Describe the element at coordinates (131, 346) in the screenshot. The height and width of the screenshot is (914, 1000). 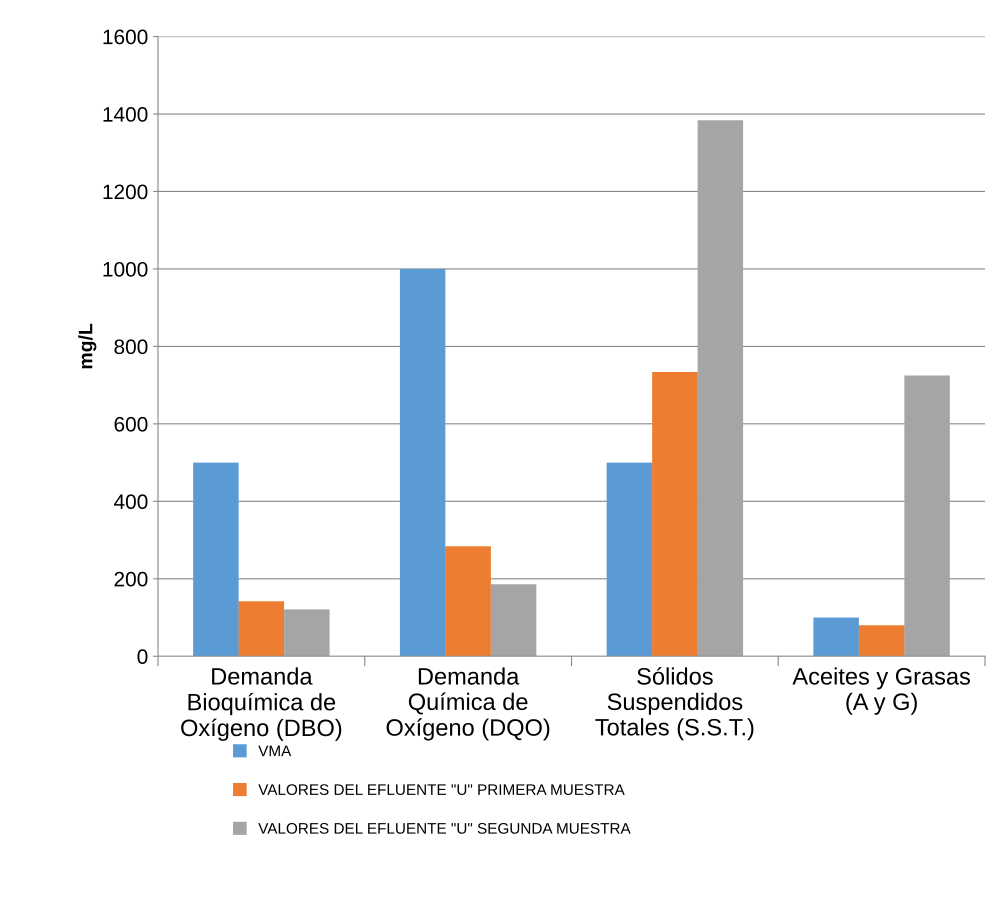
I see `y-tick-label: 800` at that location.